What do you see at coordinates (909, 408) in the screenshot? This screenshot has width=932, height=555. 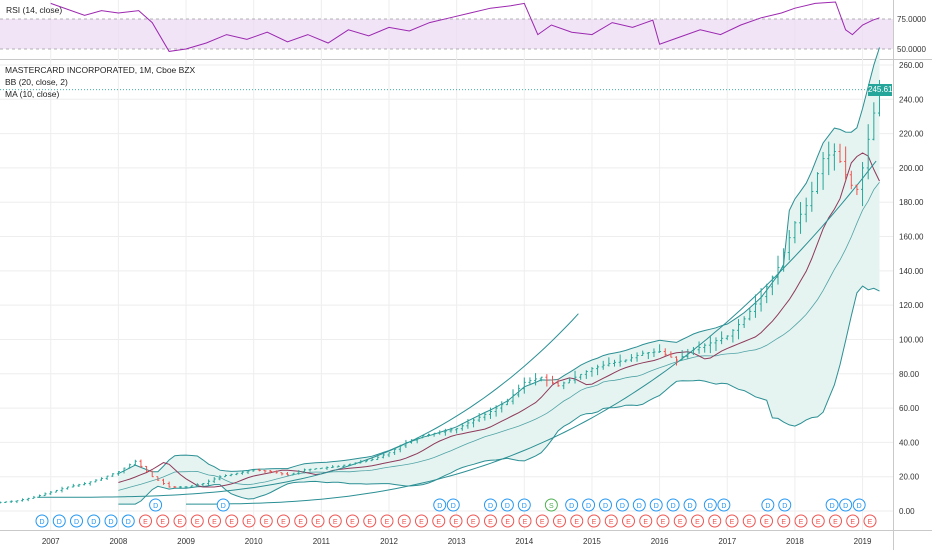 I see `price-tick-label: 60.00` at bounding box center [909, 408].